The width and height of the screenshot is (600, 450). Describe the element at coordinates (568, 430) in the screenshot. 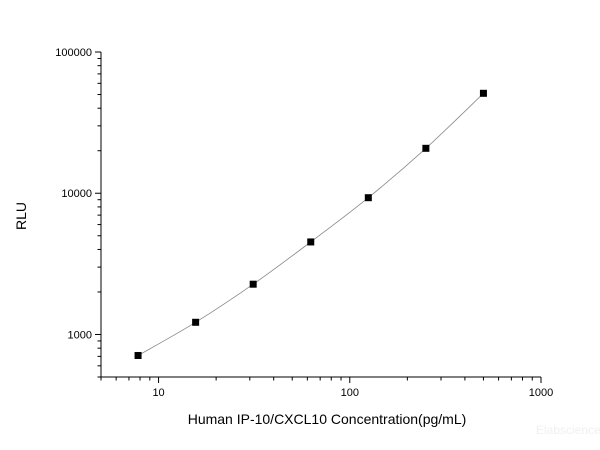

I see `watermark: Elabscience` at that location.